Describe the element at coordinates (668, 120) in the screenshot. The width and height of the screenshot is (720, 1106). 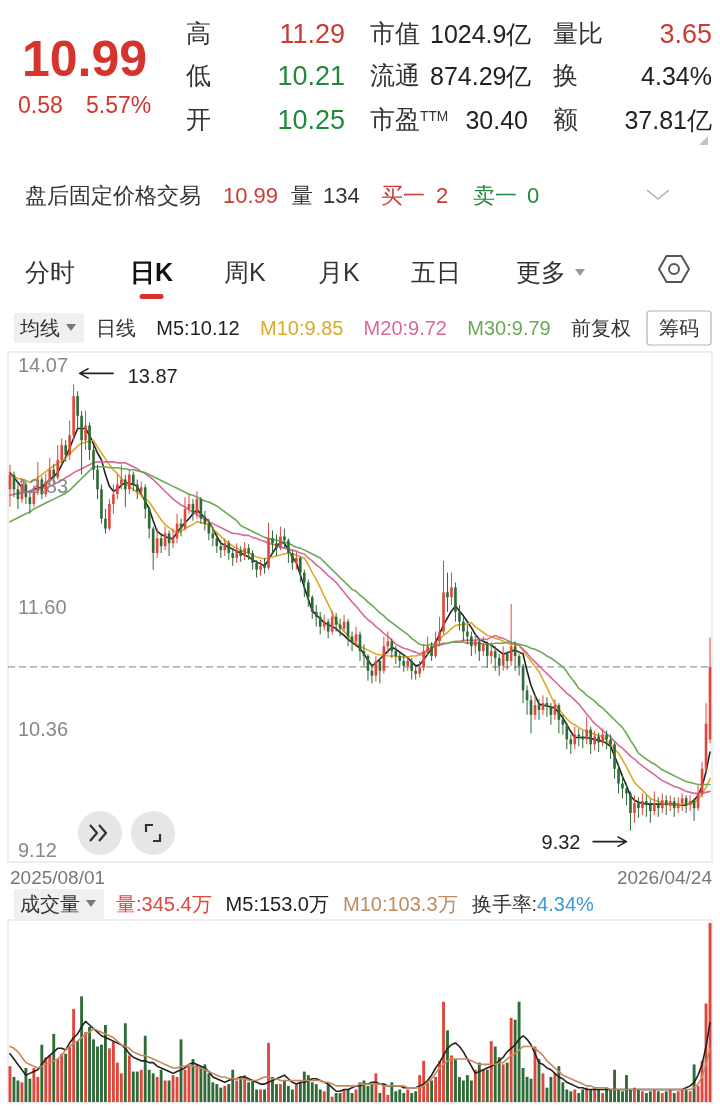
I see `text: 37.81亿` at that location.